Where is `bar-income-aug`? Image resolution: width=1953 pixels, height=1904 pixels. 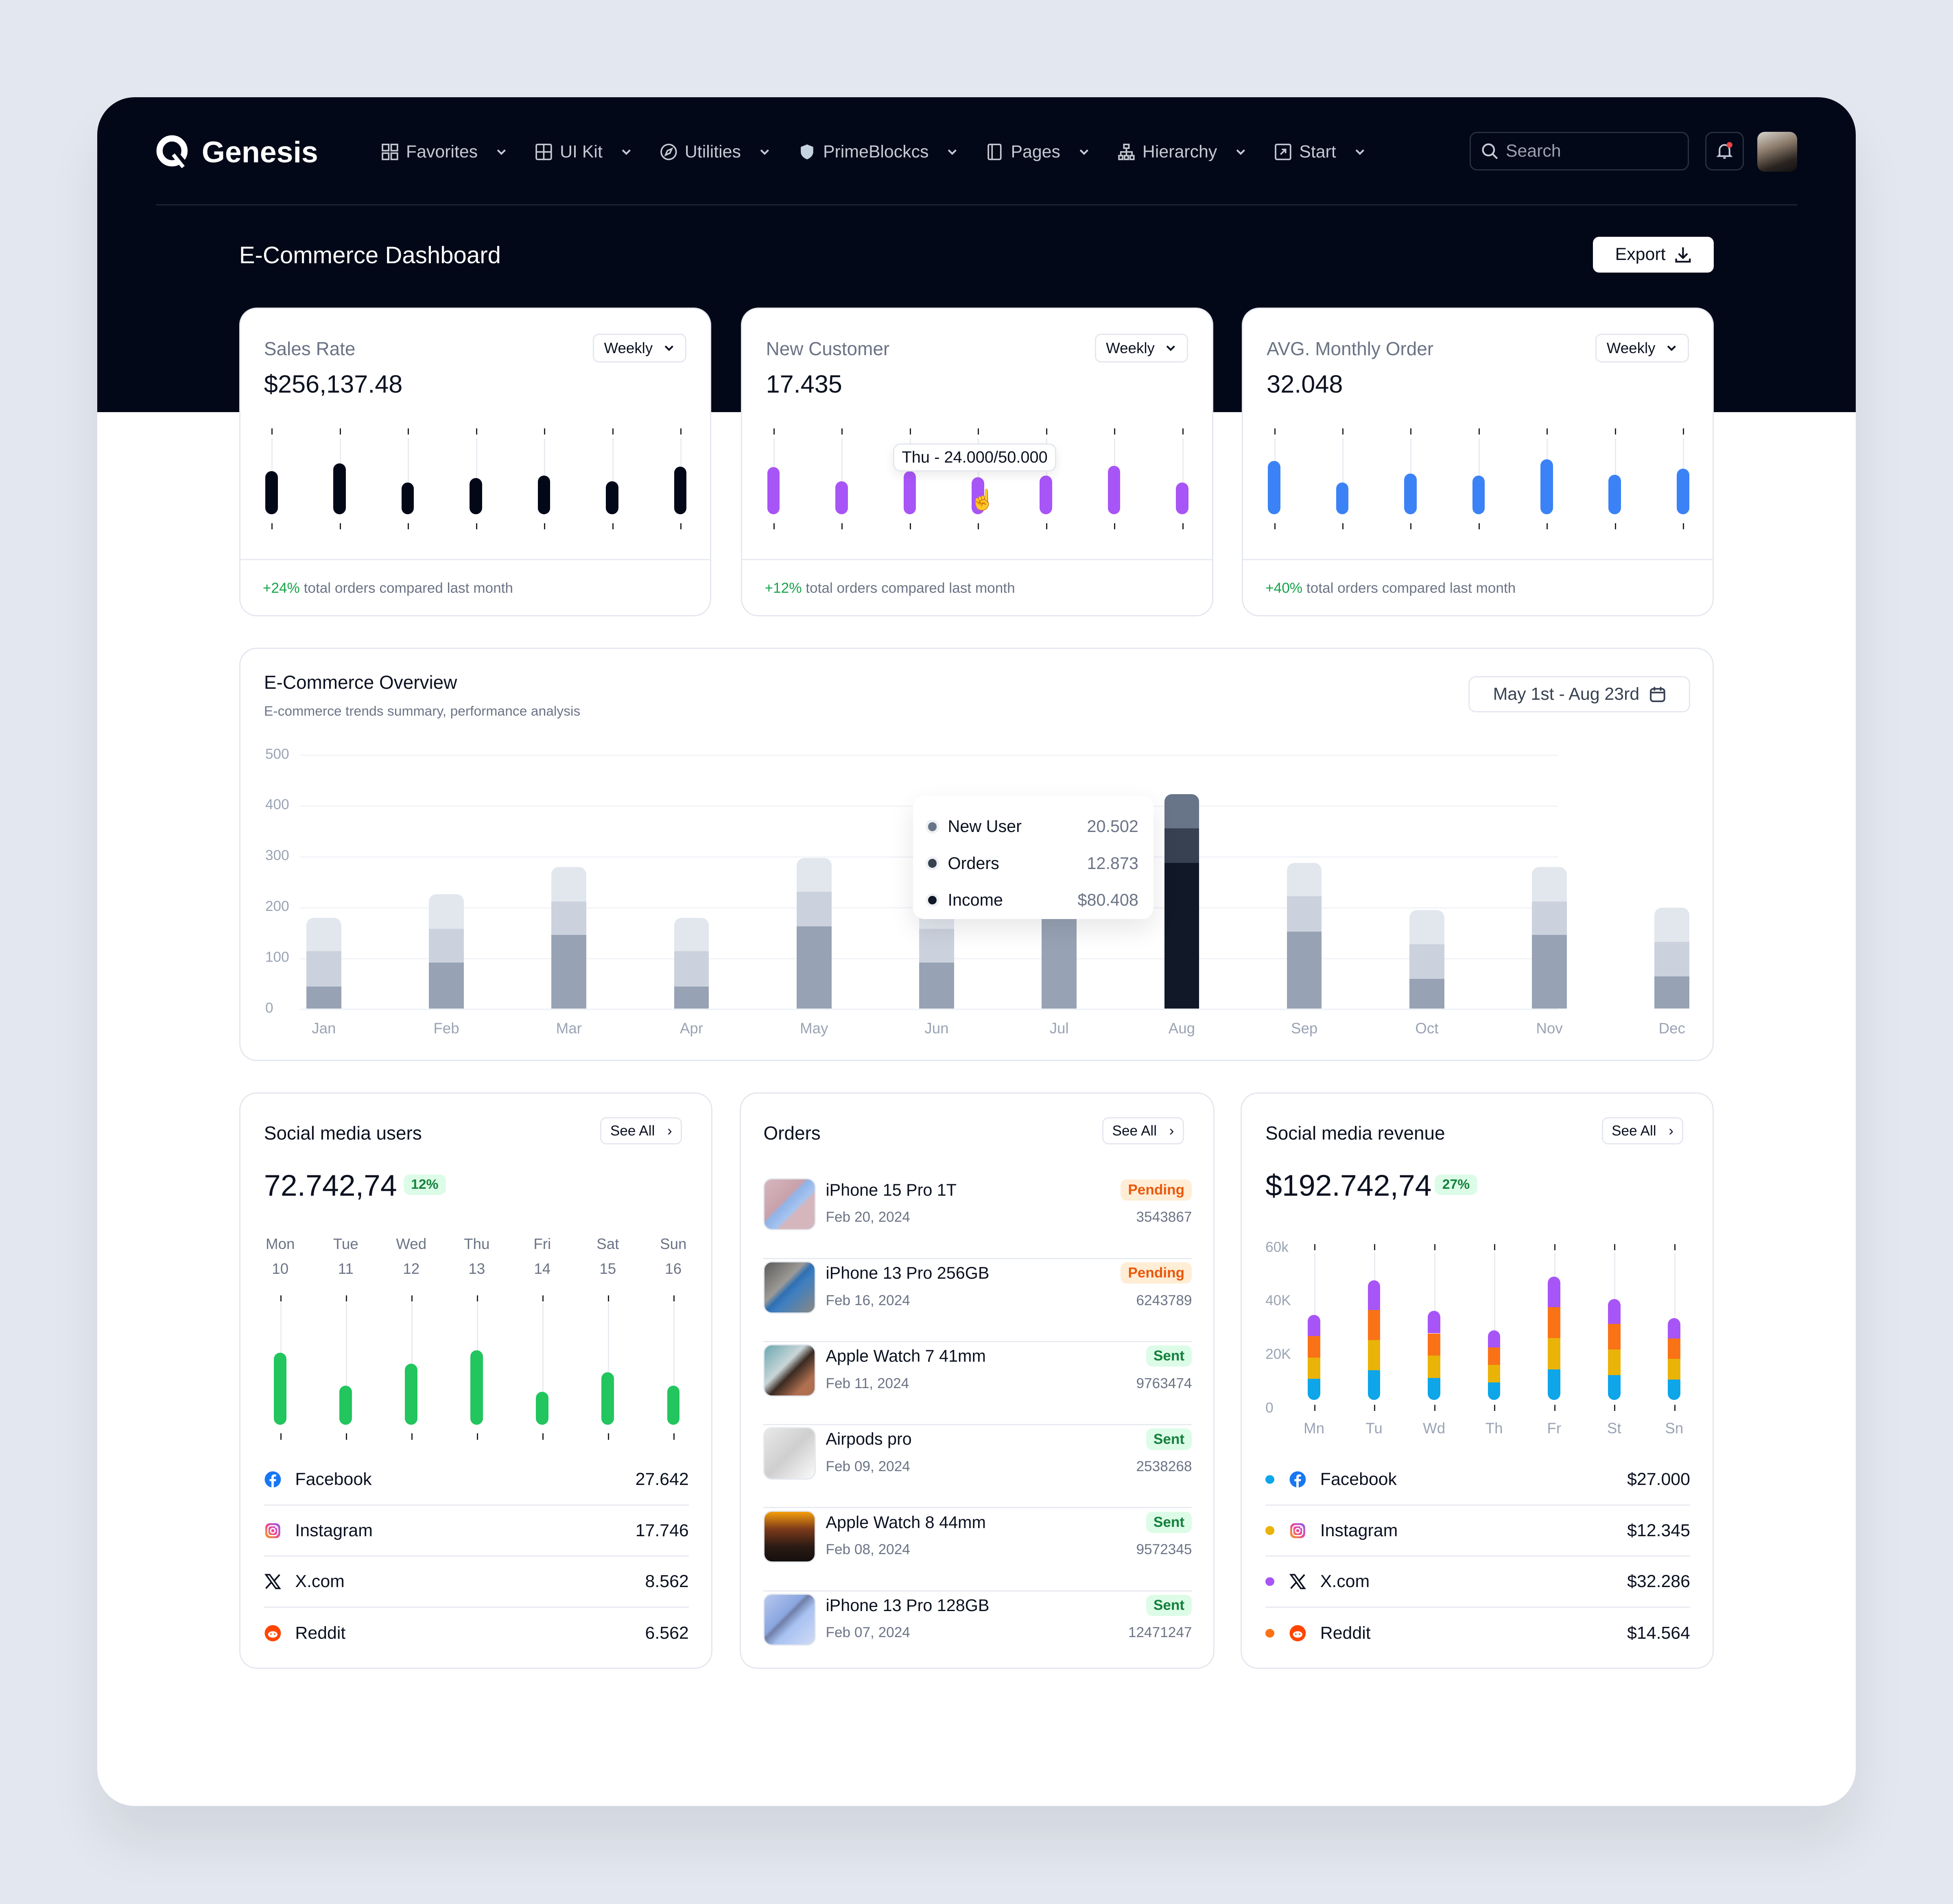 bar-income-aug is located at coordinates (1181, 936).